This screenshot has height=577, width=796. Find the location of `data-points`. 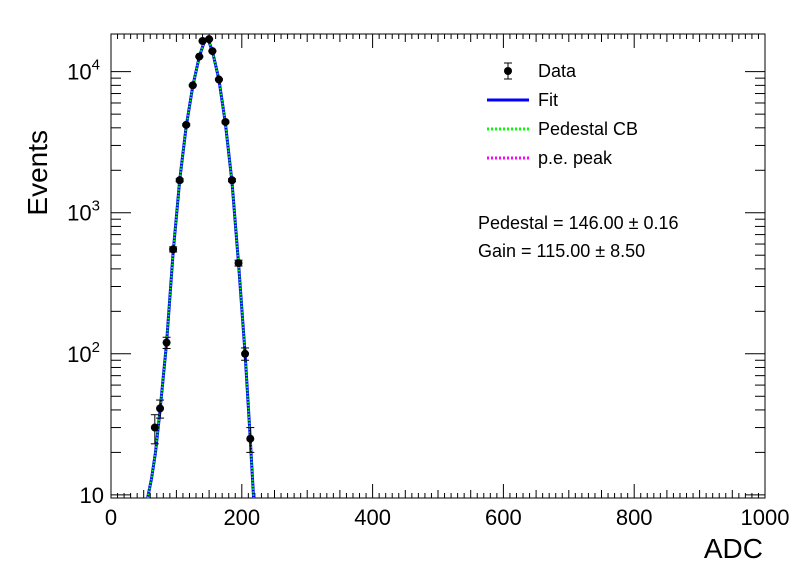

data-points is located at coordinates (202, 244).